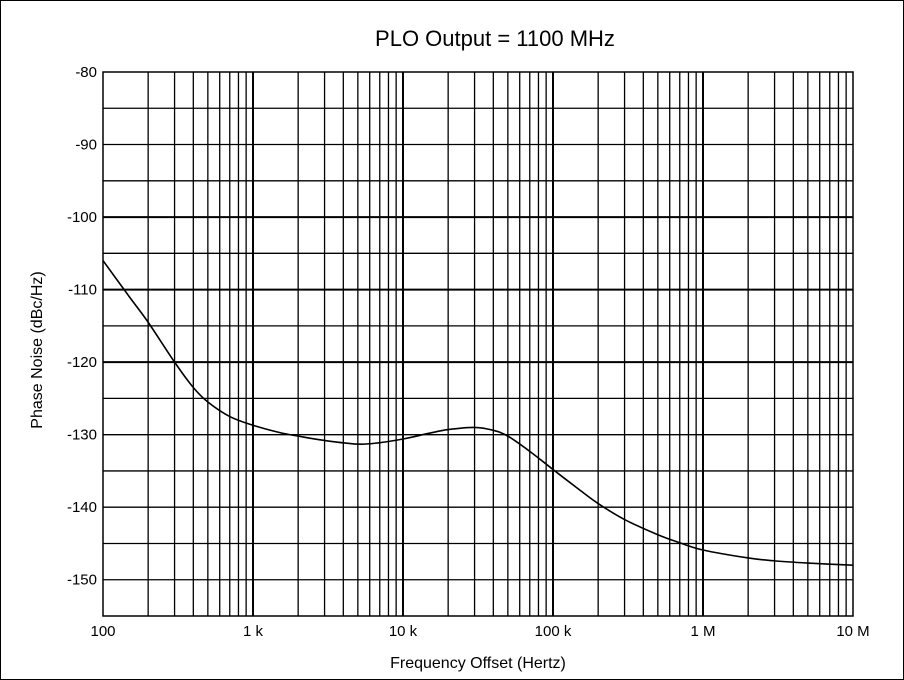 Image resolution: width=904 pixels, height=680 pixels. What do you see at coordinates (478, 663) in the screenshot?
I see `x-axis-label: Frequency Offset (Hertz)` at bounding box center [478, 663].